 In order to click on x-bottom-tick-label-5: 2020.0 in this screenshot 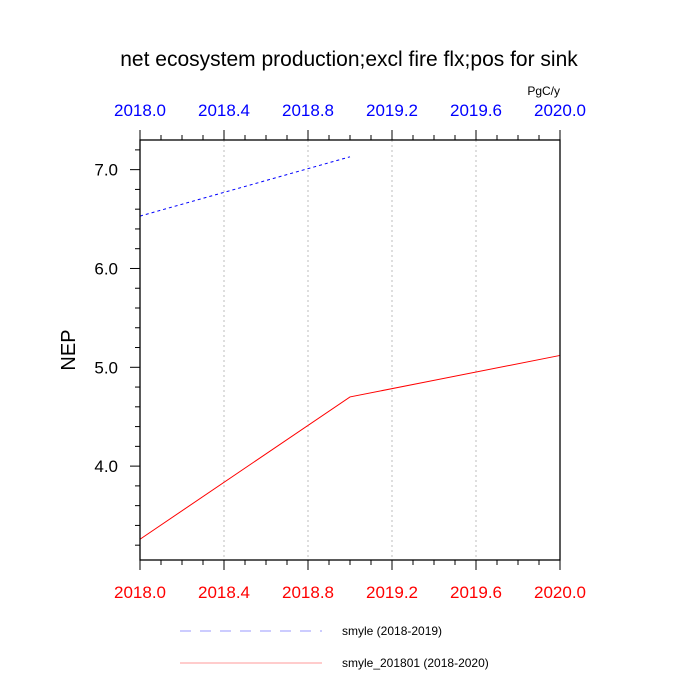, I will do `click(560, 592)`.